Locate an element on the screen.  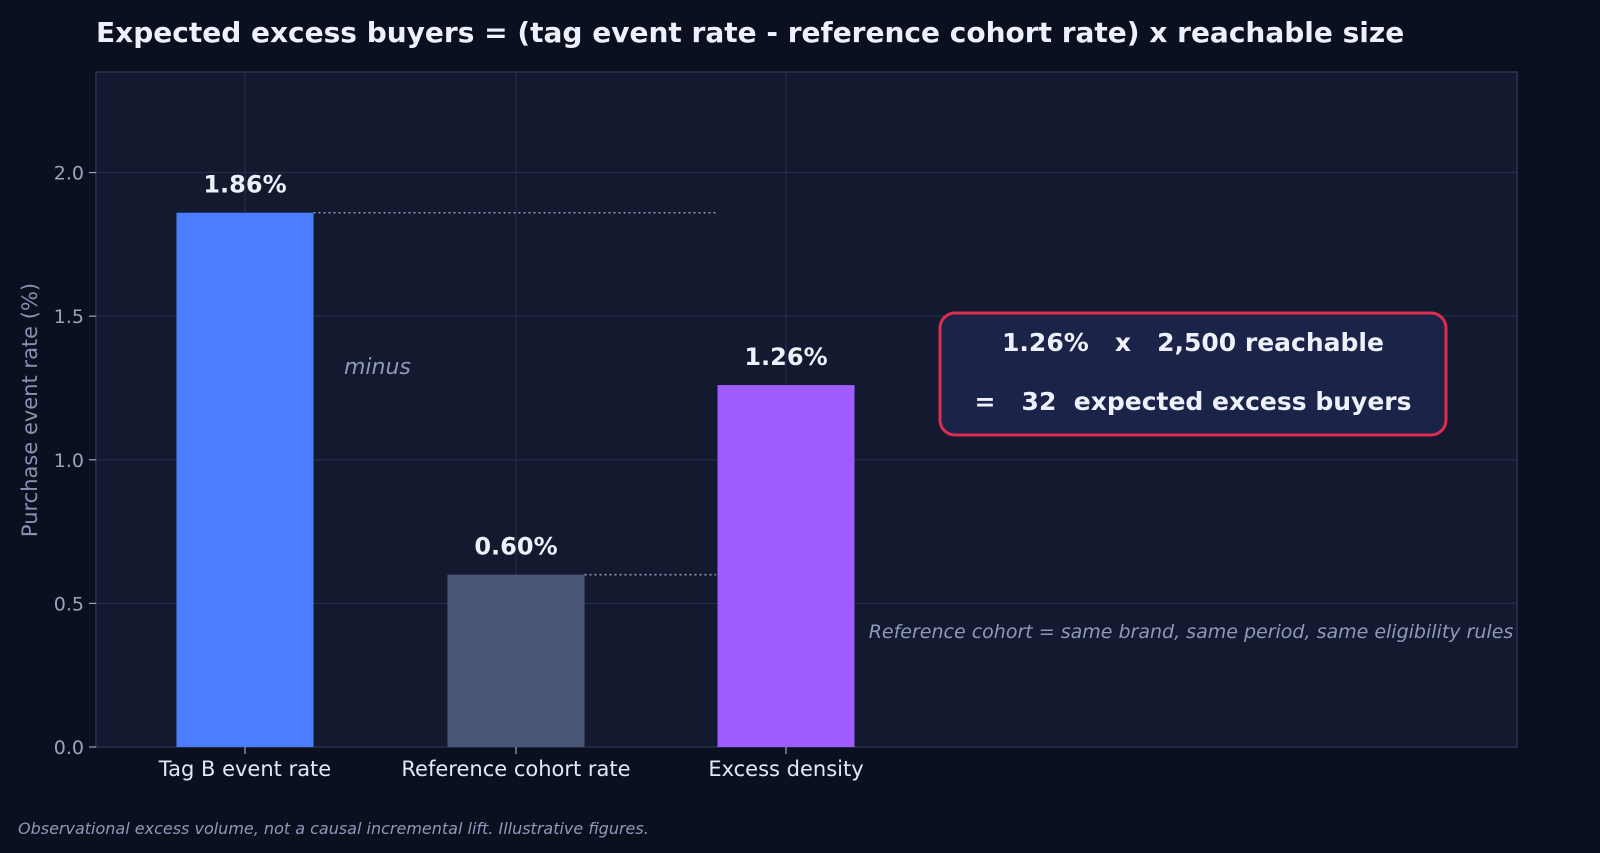
y-tick-label: 0.0 is located at coordinates (69, 748).